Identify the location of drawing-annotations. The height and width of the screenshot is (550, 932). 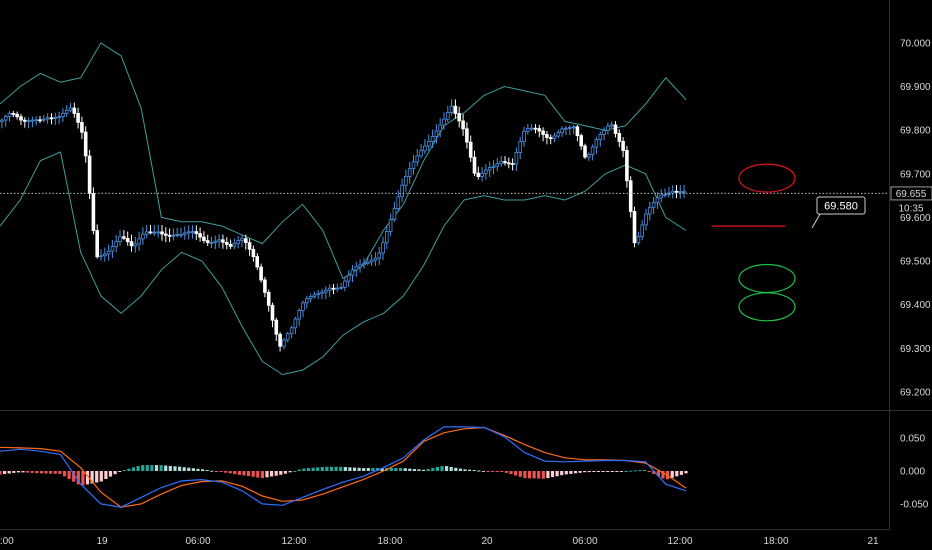
(754, 242).